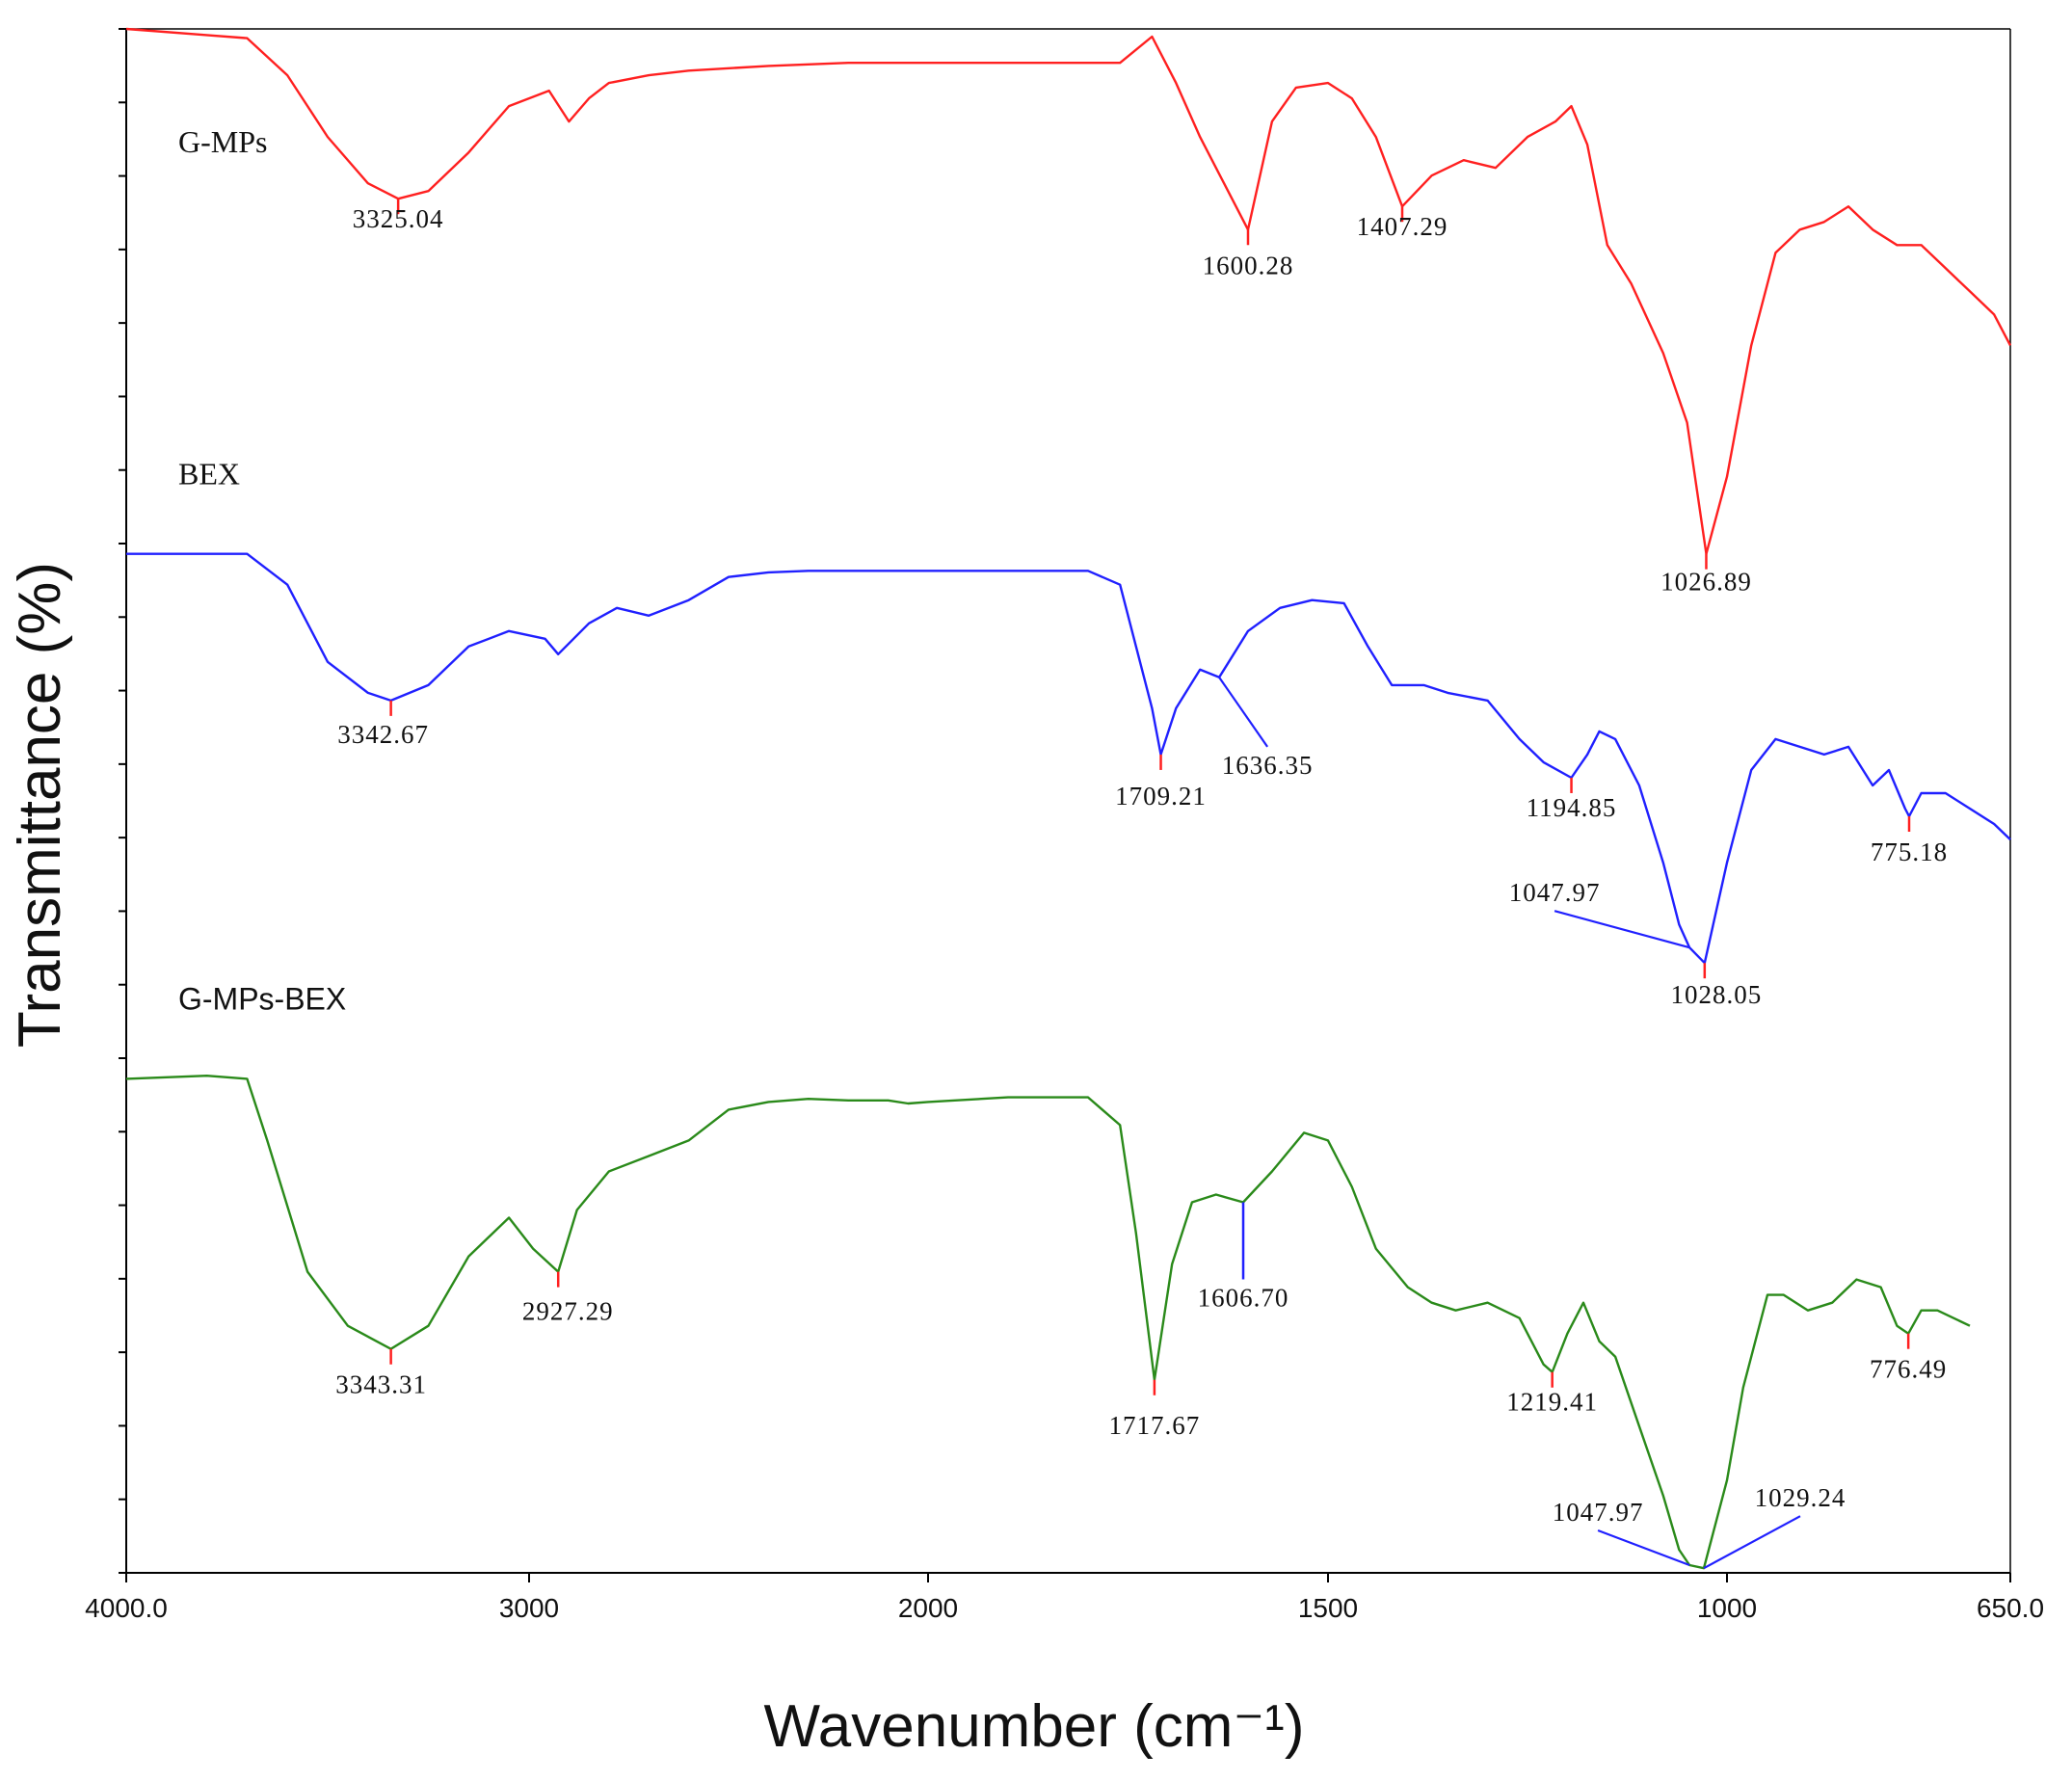 This screenshot has width=2072, height=1781. Describe the element at coordinates (1908, 1369) in the screenshot. I see `peak-label: 776.49` at that location.